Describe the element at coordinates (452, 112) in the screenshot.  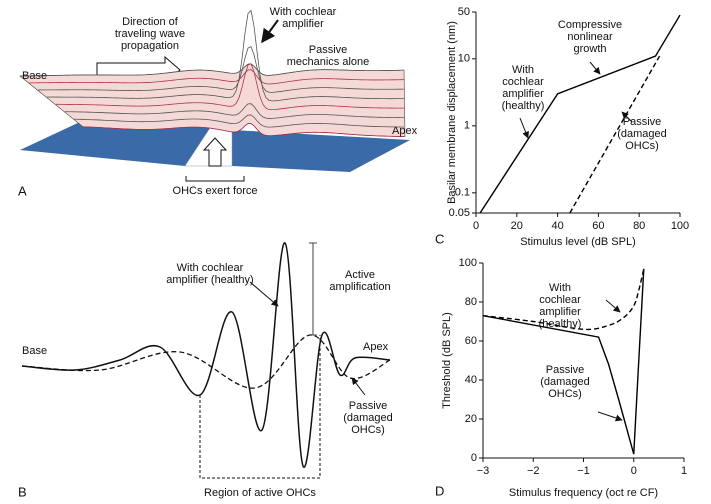
I see `y-axis-label: Basilar membrane displacement (nm)` at that location.